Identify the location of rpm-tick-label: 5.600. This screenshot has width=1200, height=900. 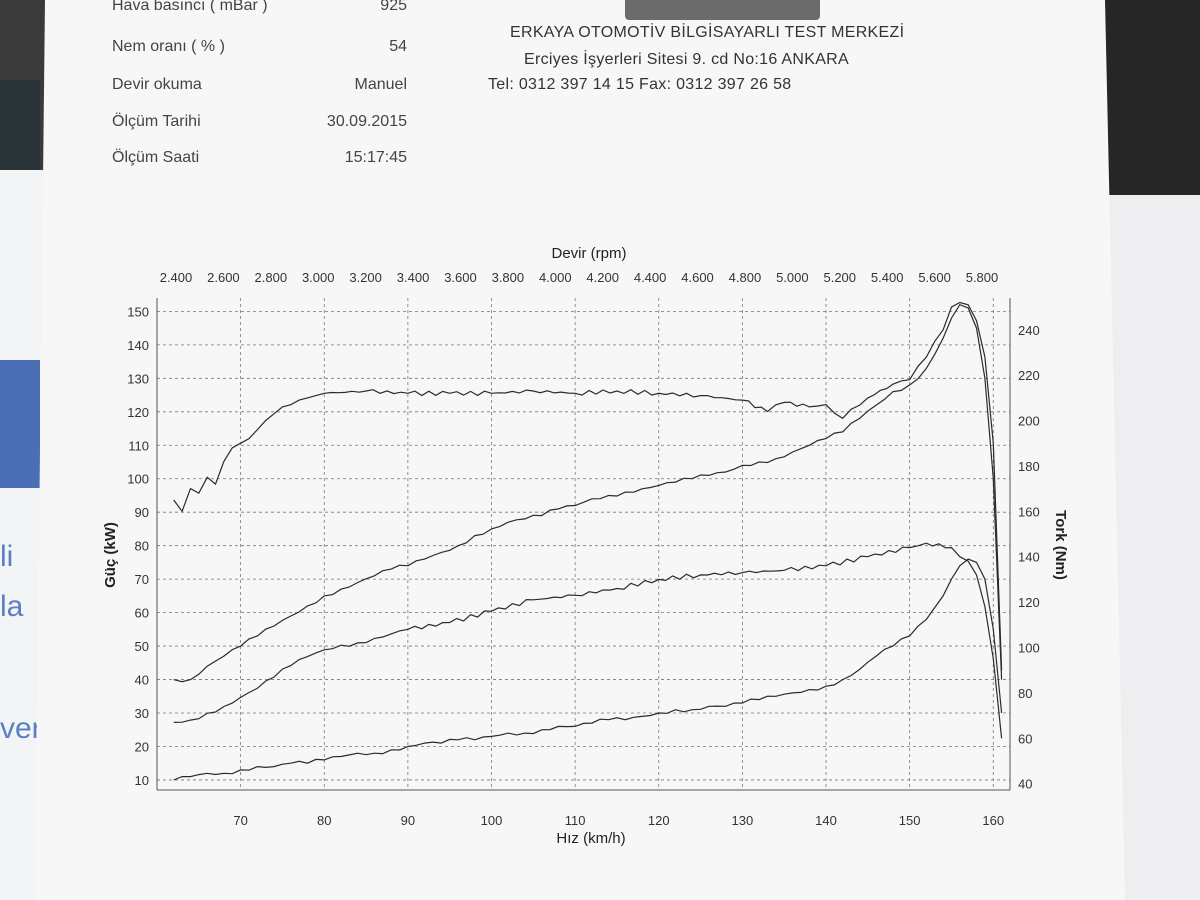
(934, 277).